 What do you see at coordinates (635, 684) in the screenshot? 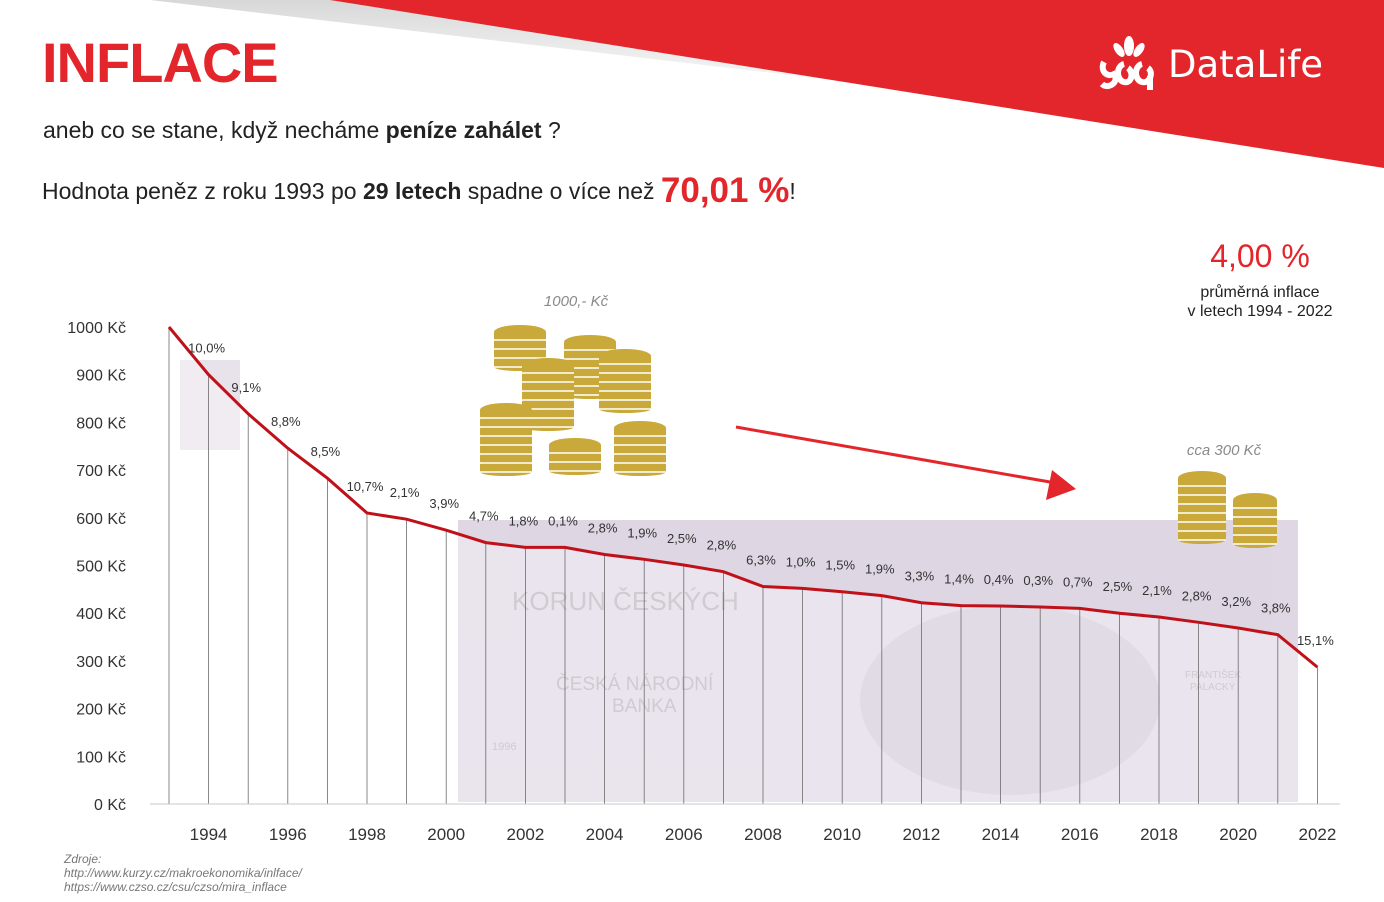
I see `banknote-text-2: ČESKÁ NÁRODNÍ` at bounding box center [635, 684].